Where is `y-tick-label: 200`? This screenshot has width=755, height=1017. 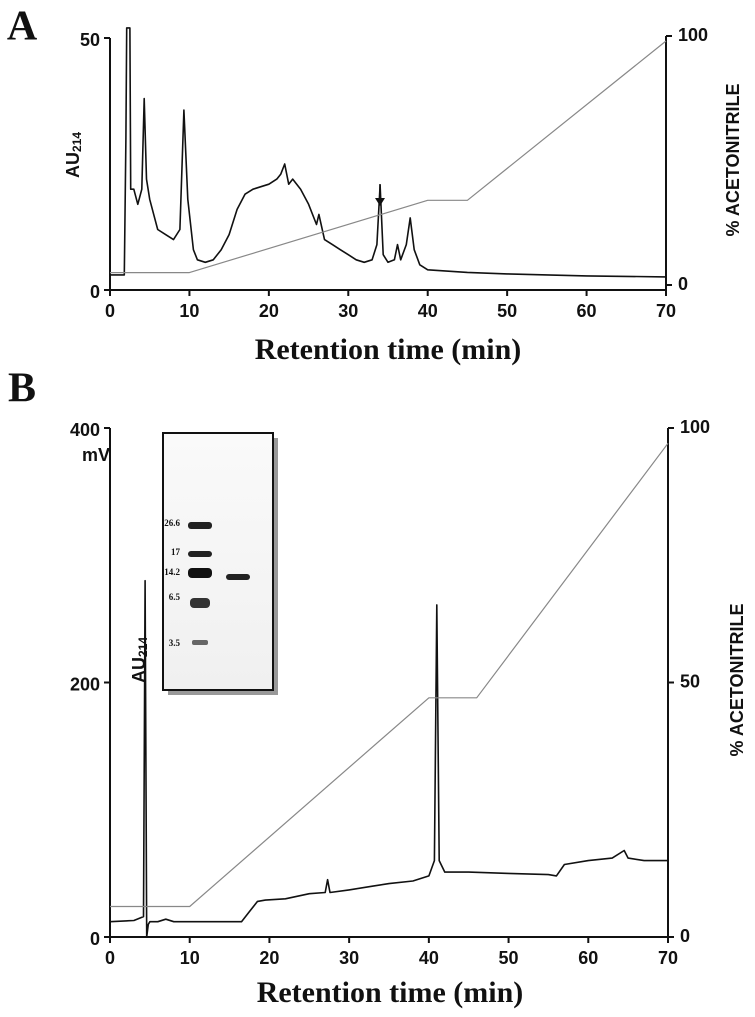
y-tick-label: 200 is located at coordinates (85, 684).